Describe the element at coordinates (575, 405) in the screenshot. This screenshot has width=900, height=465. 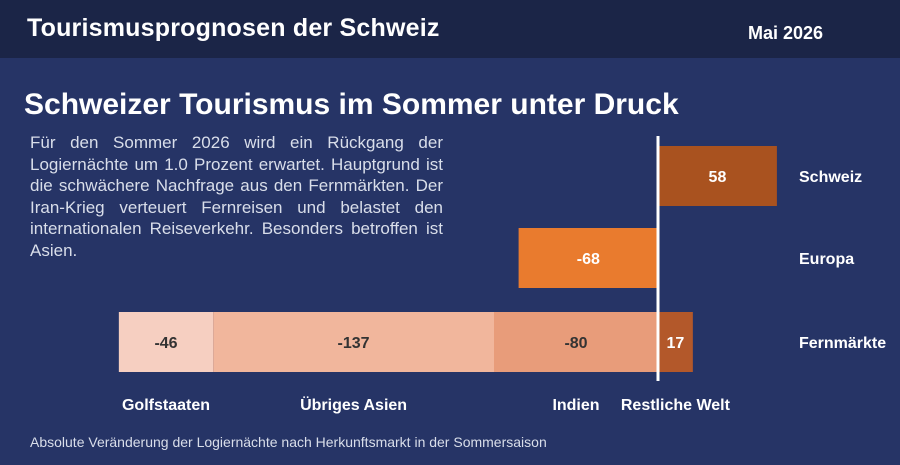
I see `category-label-indien: Indien` at that location.